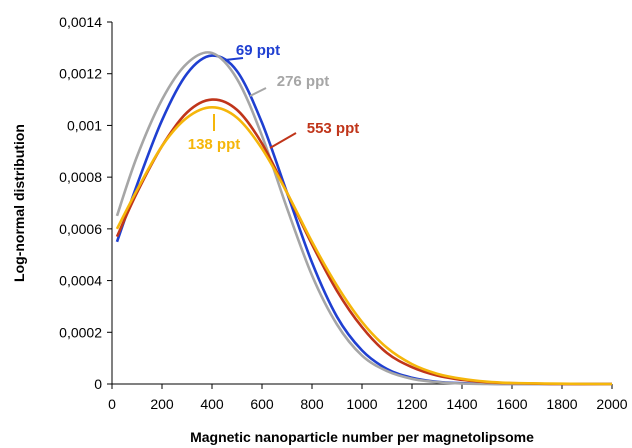  Describe the element at coordinates (461, 404) in the screenshot. I see `x-tick-label: 1400` at that location.